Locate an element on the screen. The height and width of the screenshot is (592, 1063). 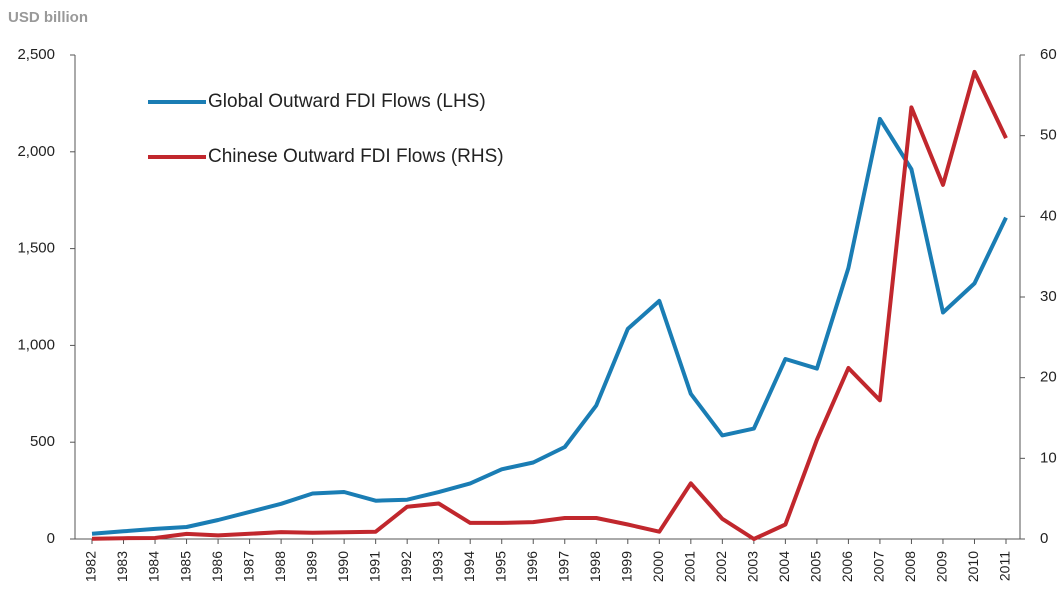
x-tick-label: 2011 is located at coordinates (1005, 566).